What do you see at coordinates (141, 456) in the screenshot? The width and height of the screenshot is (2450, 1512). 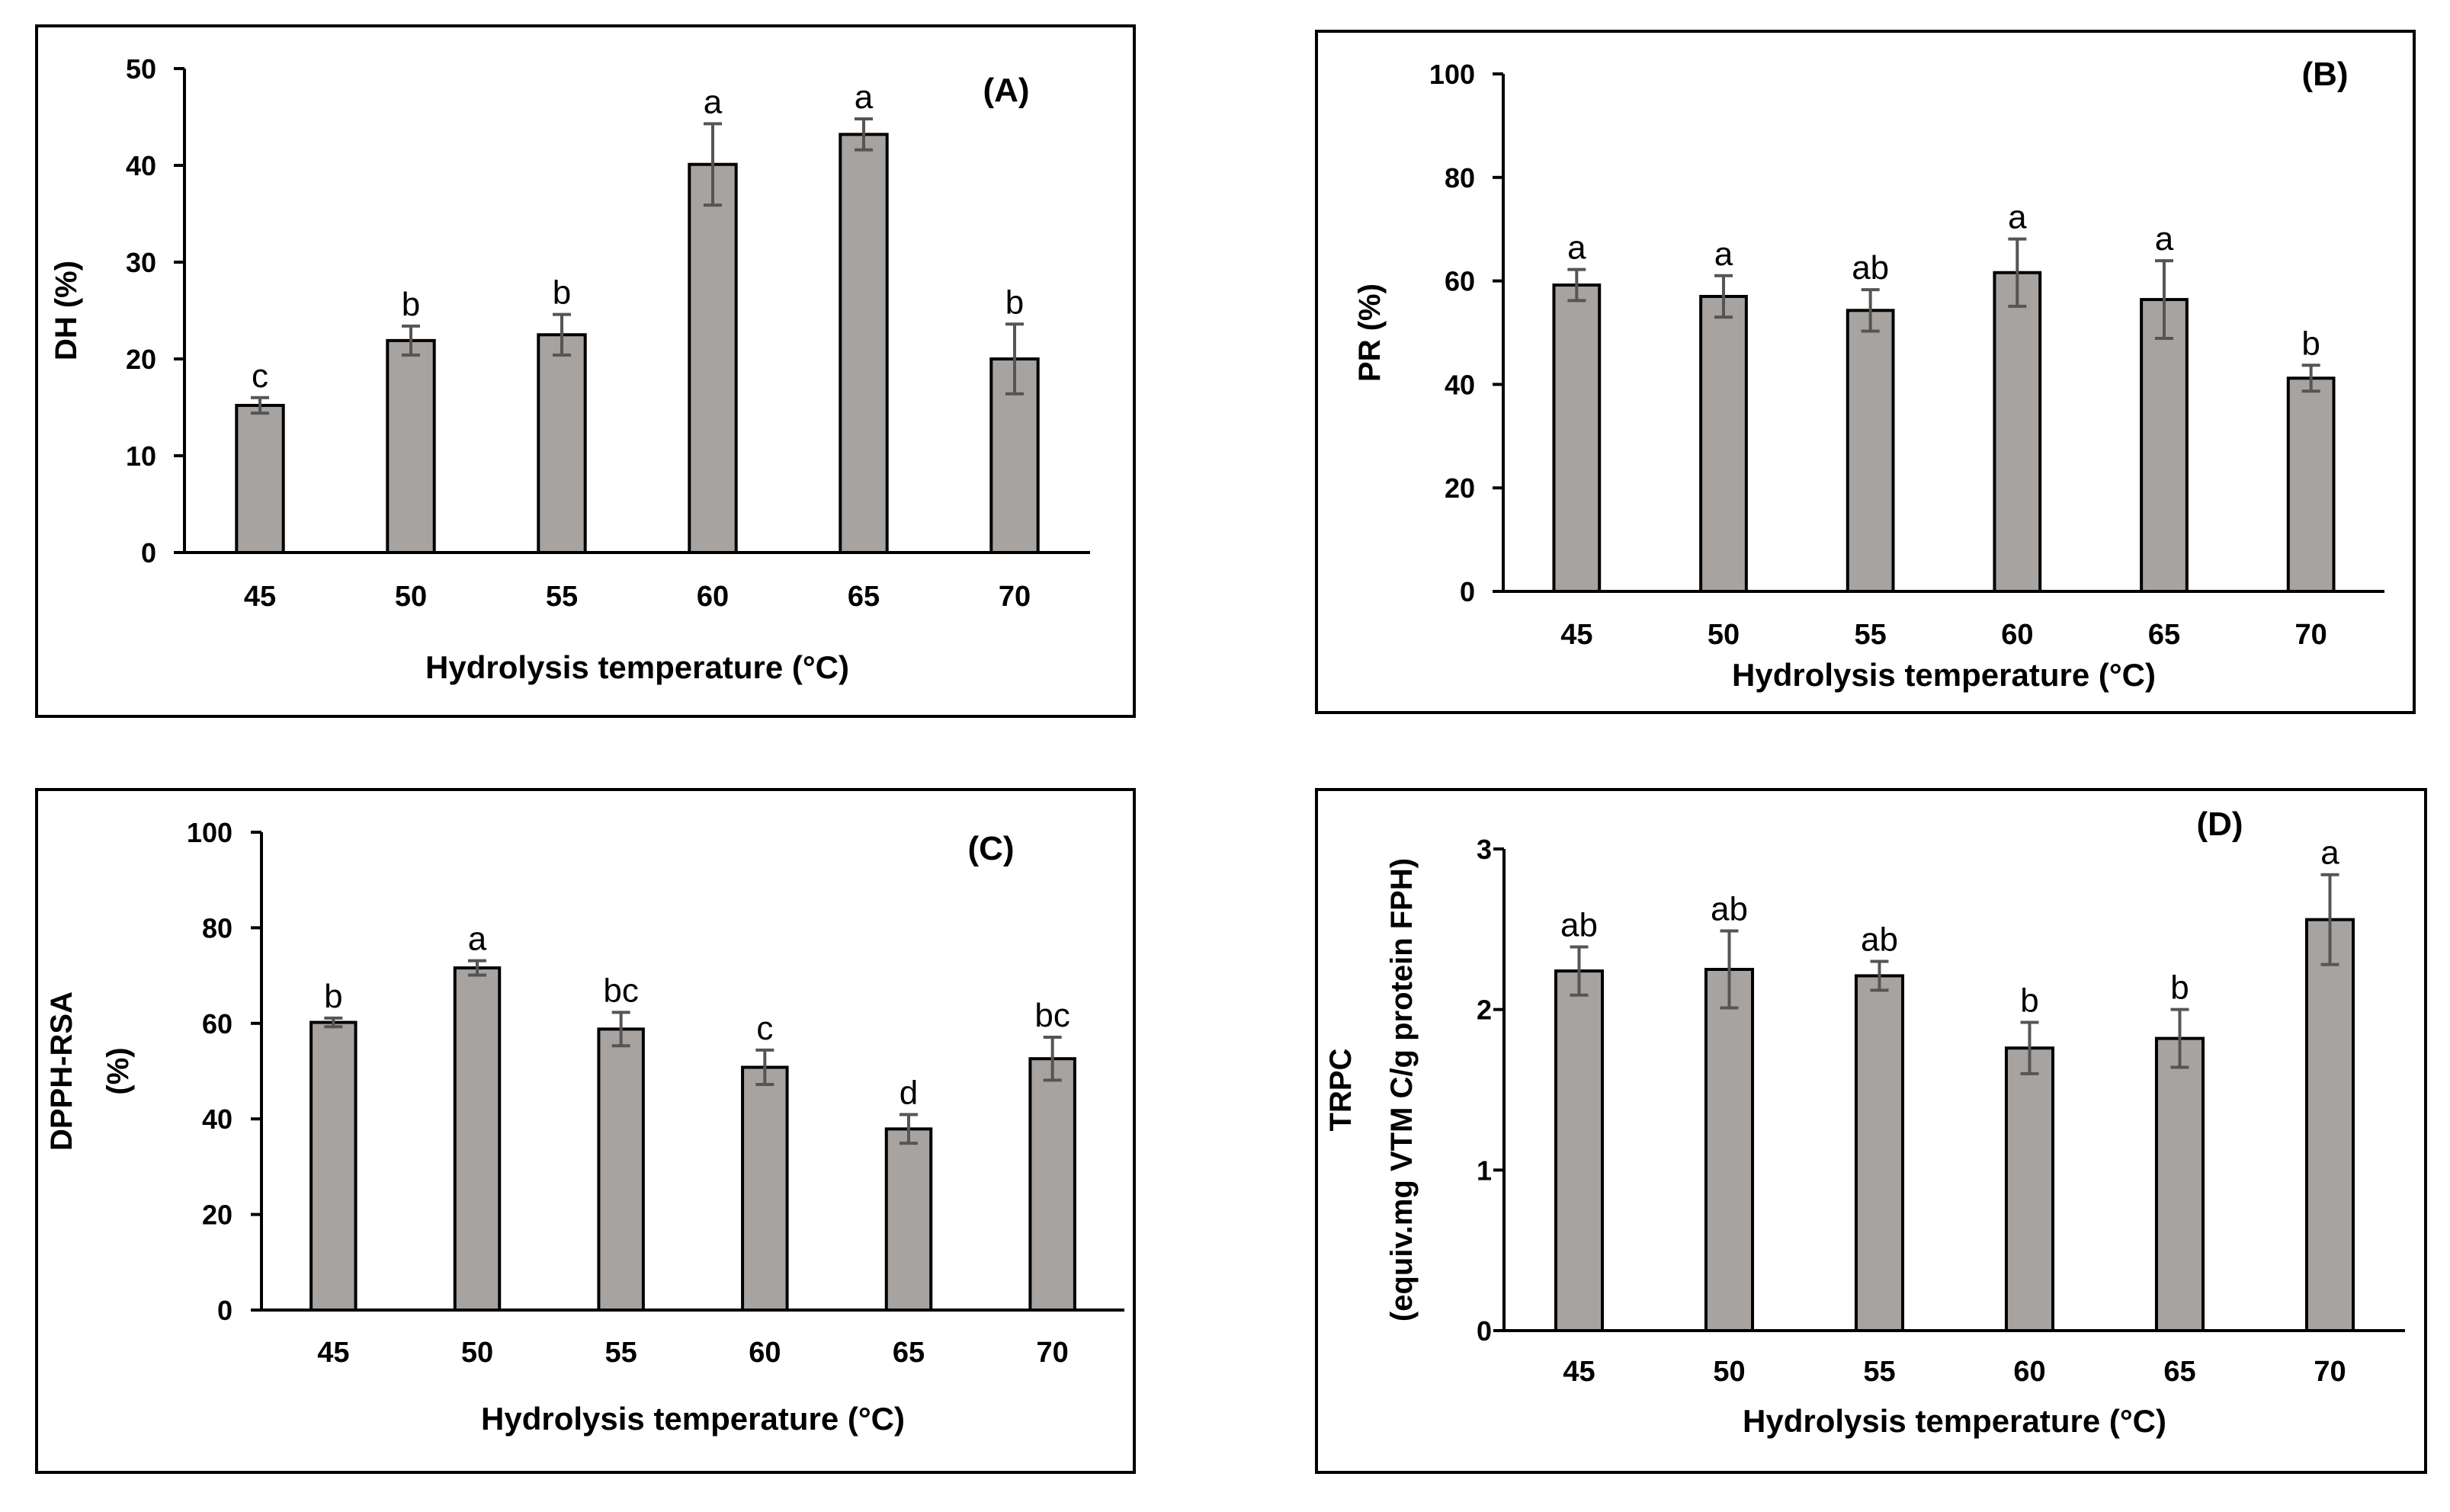 I see `y-tick-label: 10` at bounding box center [141, 456].